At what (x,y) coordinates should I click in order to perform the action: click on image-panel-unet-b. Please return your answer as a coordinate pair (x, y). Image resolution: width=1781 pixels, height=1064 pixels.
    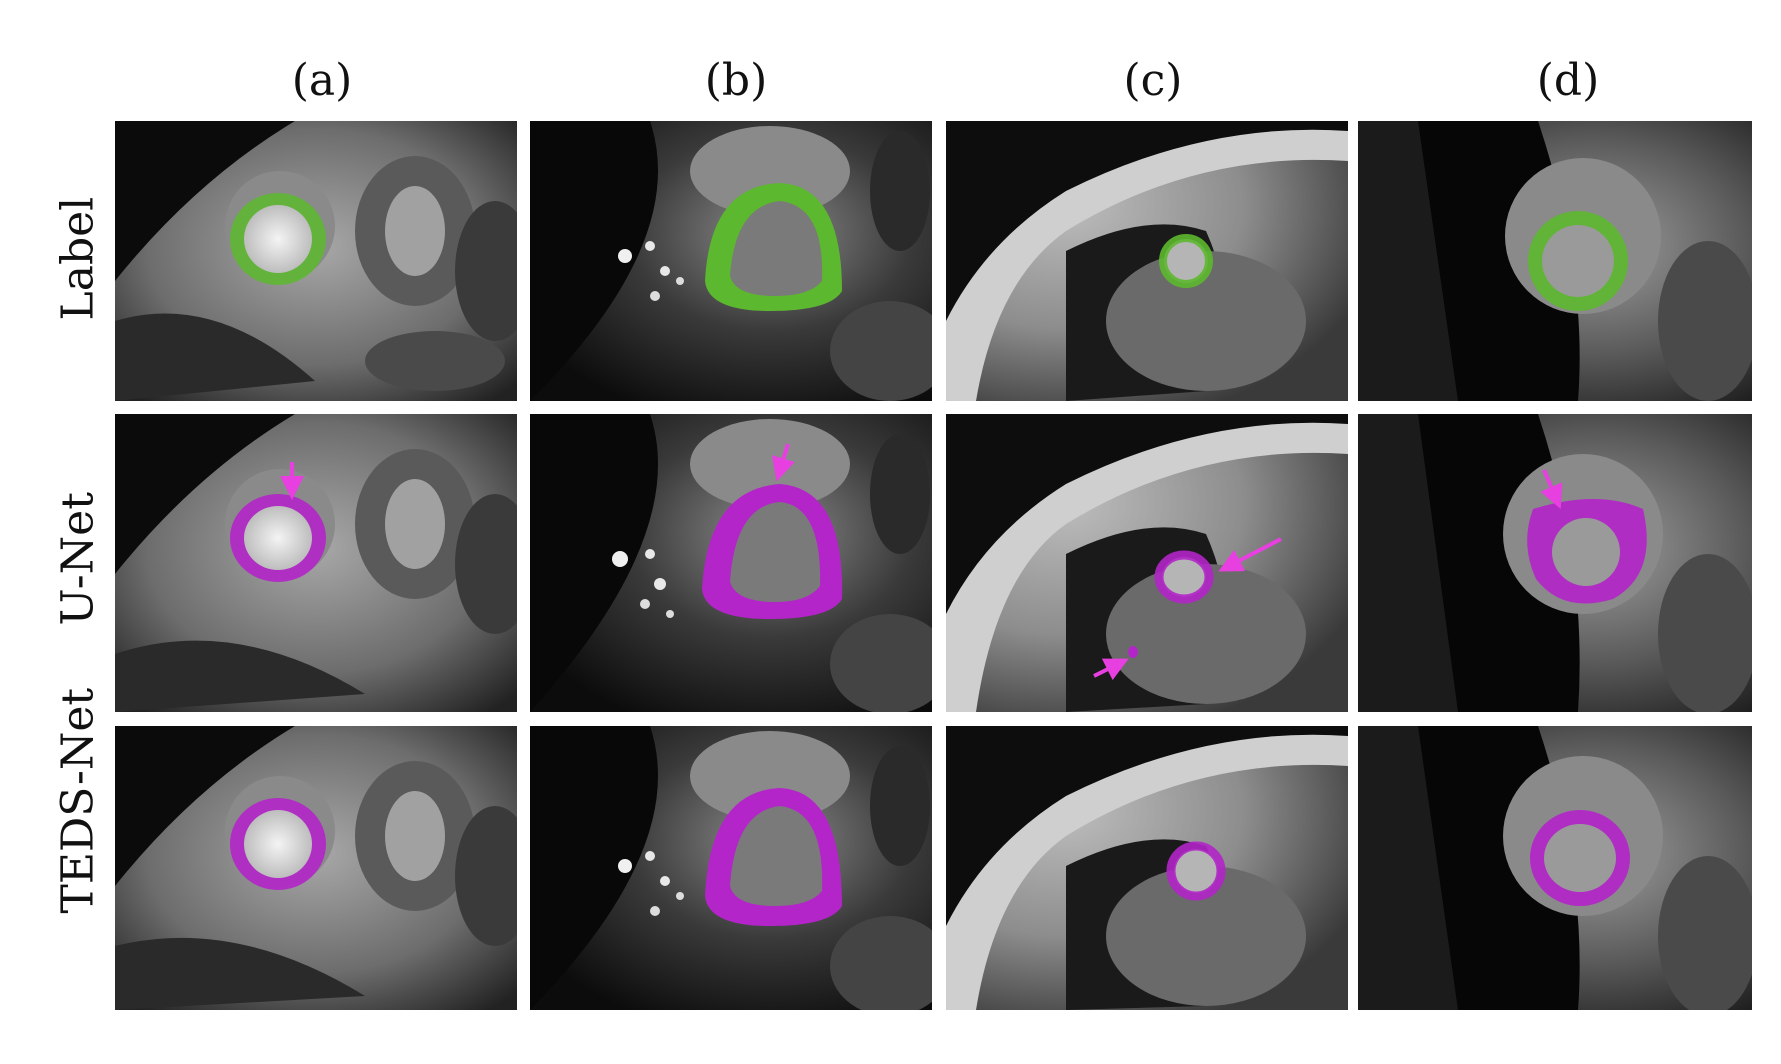
    Looking at the image, I should click on (731, 563).